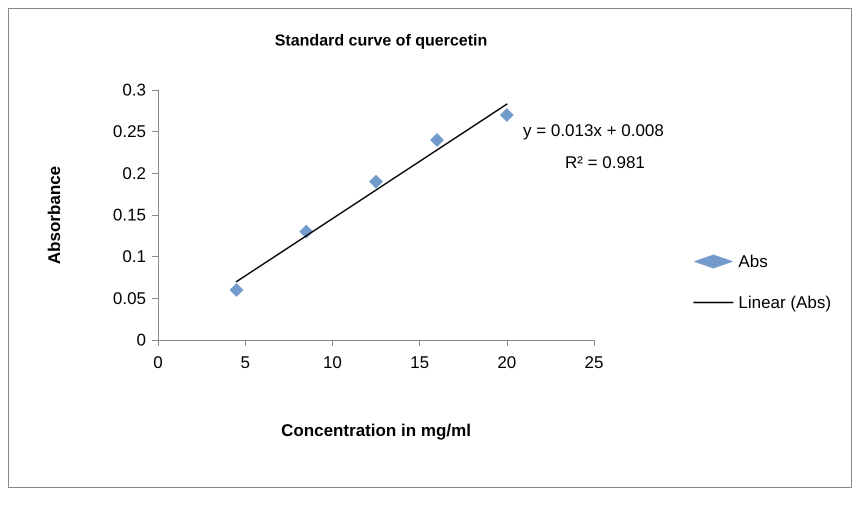  Describe the element at coordinates (245, 362) in the screenshot. I see `x-tick-label: 5` at that location.